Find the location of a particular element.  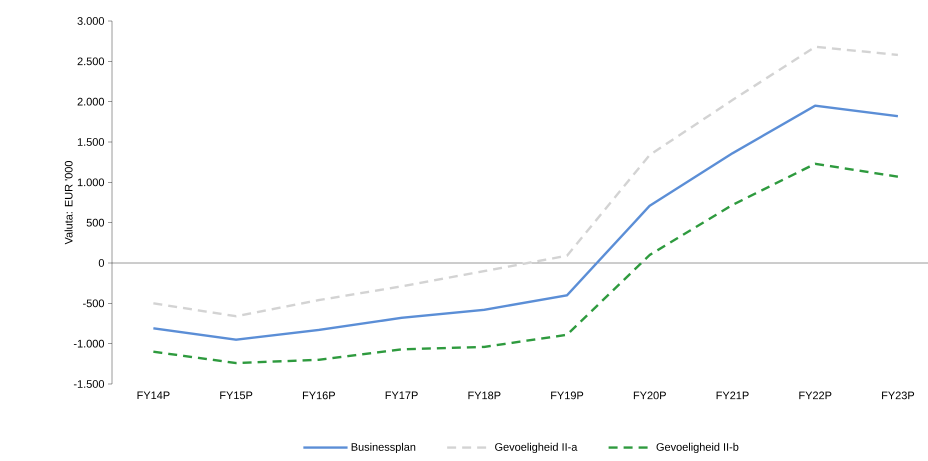

y-tick-label: 2.500 is located at coordinates (91, 61).